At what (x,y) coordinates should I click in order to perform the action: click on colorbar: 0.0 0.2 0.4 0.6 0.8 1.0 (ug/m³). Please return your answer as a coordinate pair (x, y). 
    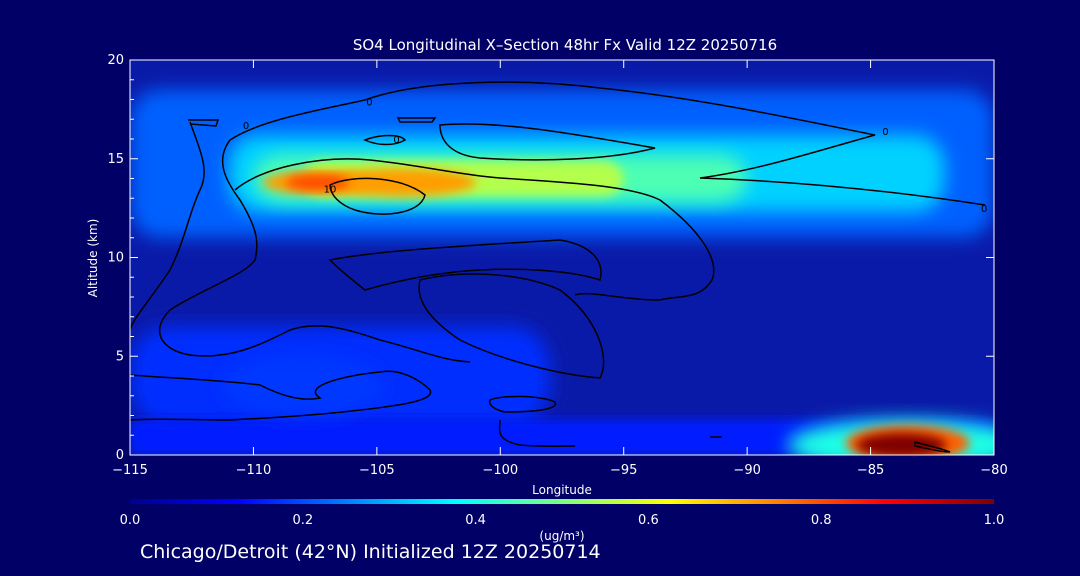
    Looking at the image, I should click on (562, 521).